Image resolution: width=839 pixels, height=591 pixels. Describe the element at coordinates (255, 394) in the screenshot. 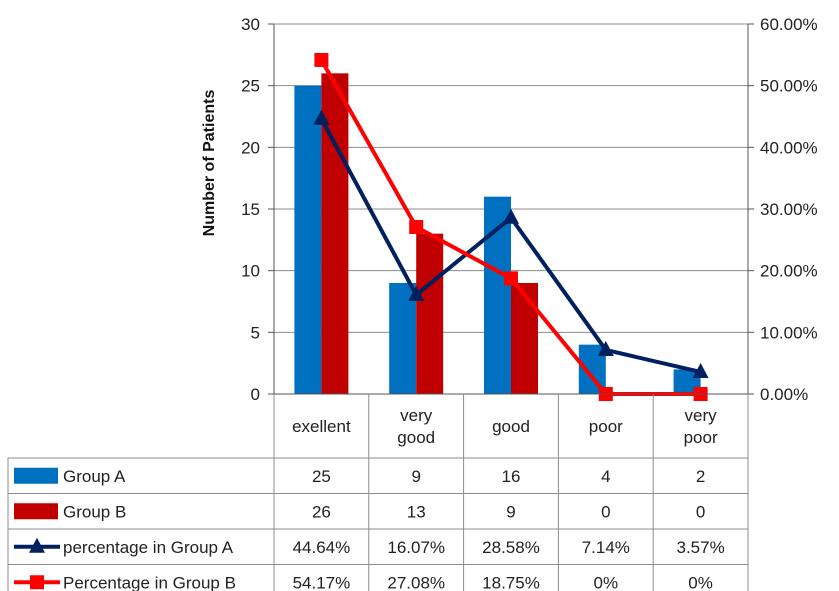

I see `left-tick-label: 0` at that location.